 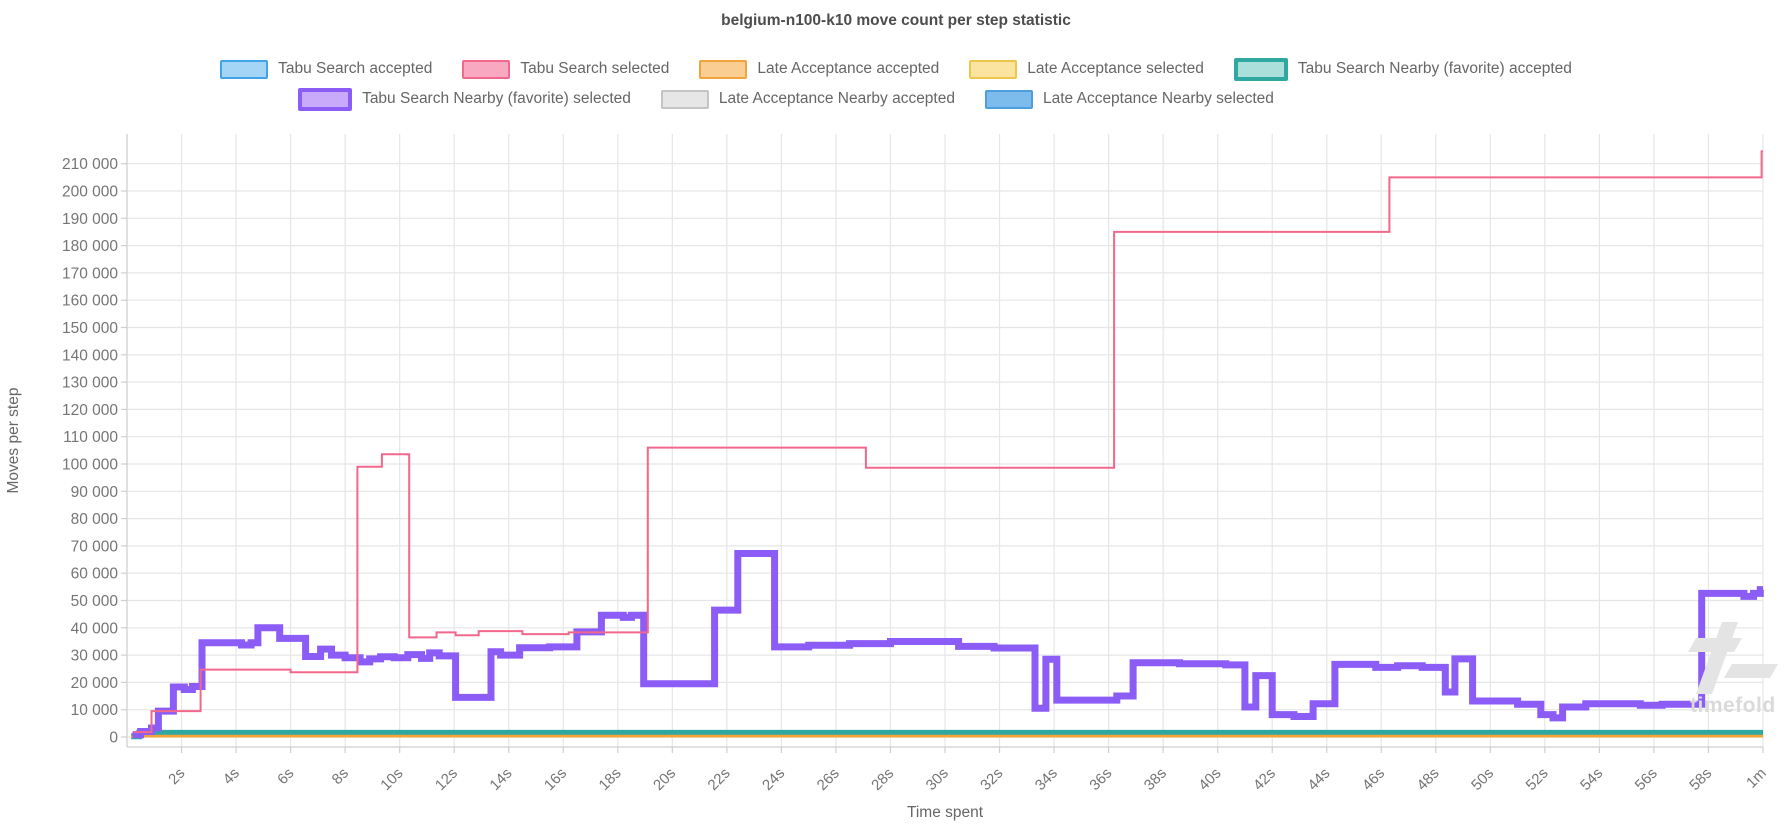 What do you see at coordinates (90, 355) in the screenshot?
I see `y-tick-label: 140 000` at bounding box center [90, 355].